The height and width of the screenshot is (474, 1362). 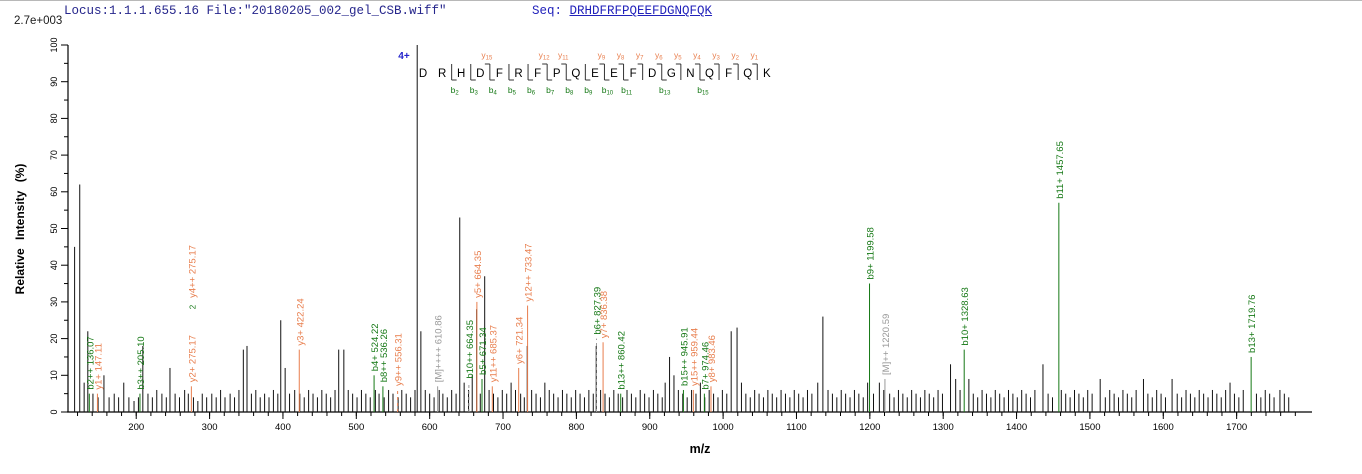 What do you see at coordinates (54, 265) in the screenshot?
I see `y-tick-label: 40` at bounding box center [54, 265].